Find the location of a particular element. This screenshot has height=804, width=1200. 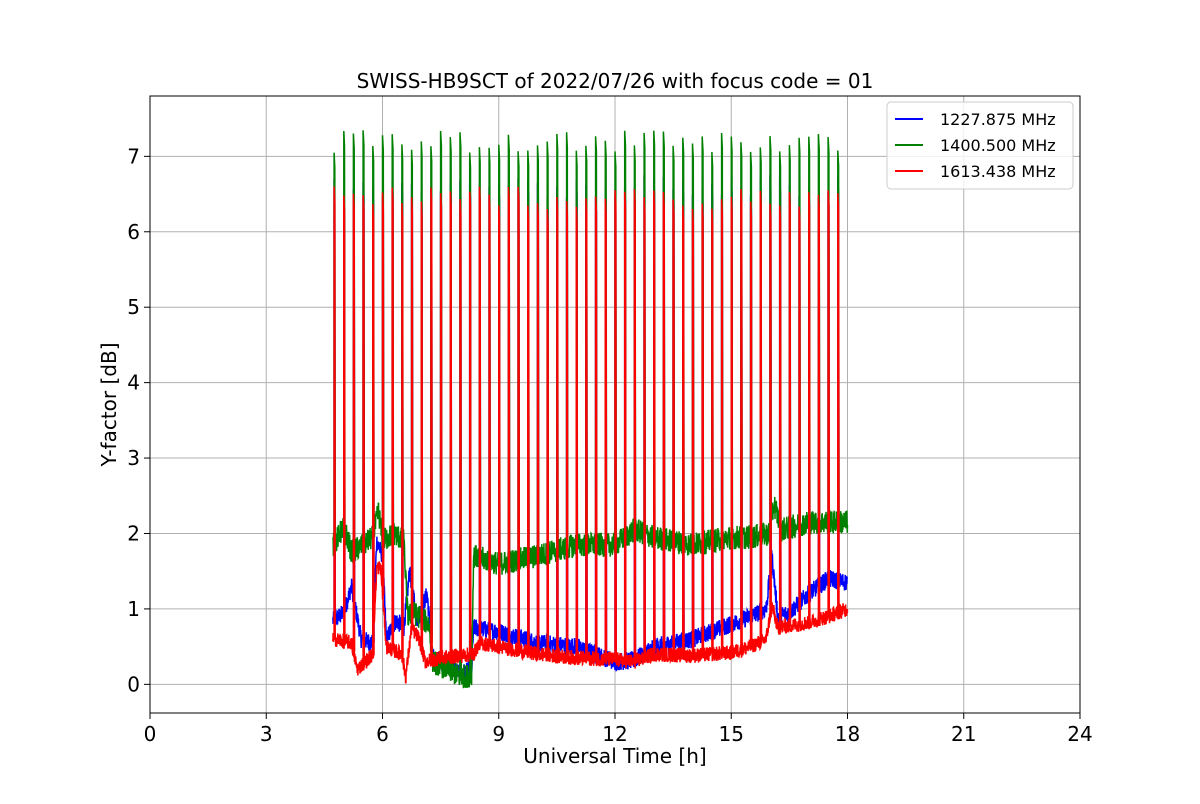

y-tick-label: 7 is located at coordinates (133, 156).